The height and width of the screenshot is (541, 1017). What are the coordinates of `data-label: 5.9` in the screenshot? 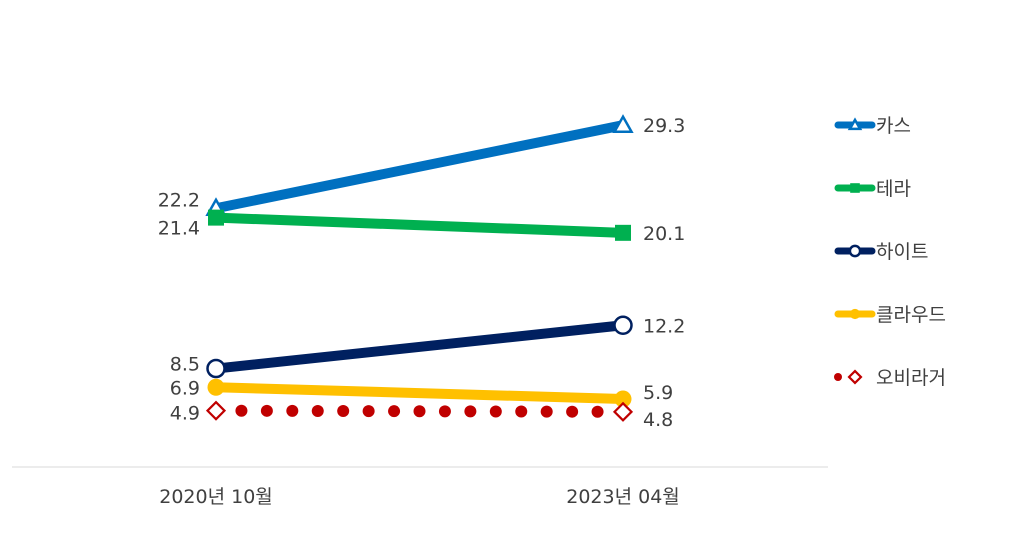 It's located at (658, 393).